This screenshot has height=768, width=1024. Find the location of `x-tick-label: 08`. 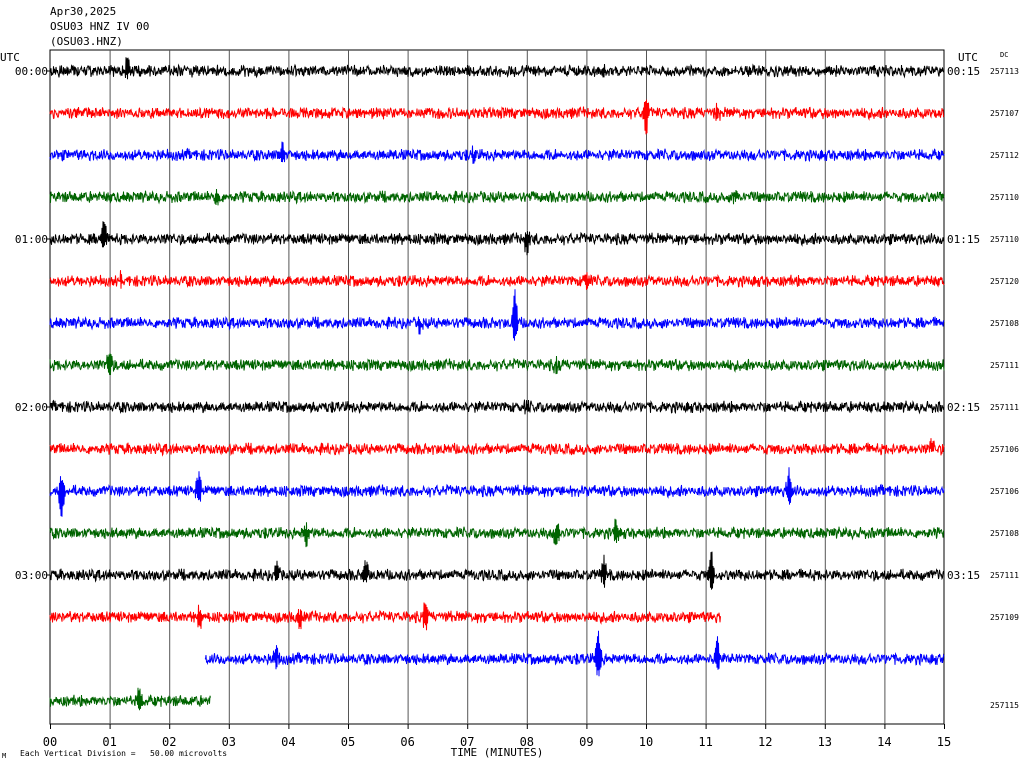

x-tick-label: 08 is located at coordinates (527, 742).